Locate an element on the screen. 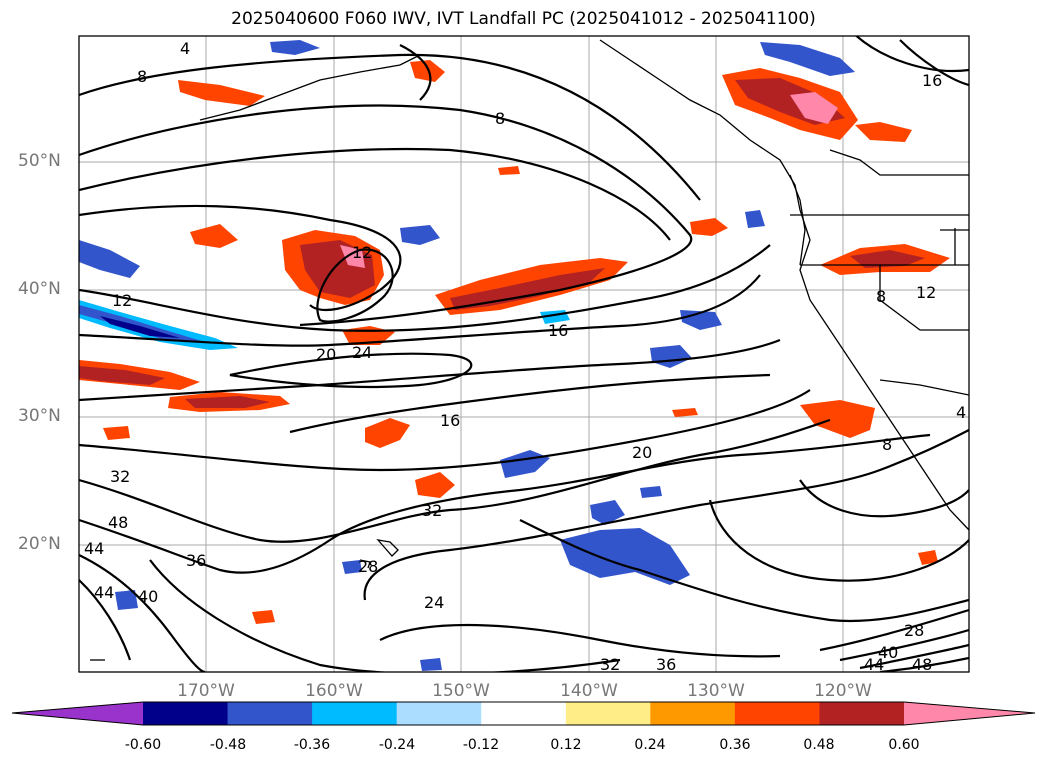 The width and height of the screenshot is (1047, 765). lat-label-50n: 50°N is located at coordinates (39, 161).